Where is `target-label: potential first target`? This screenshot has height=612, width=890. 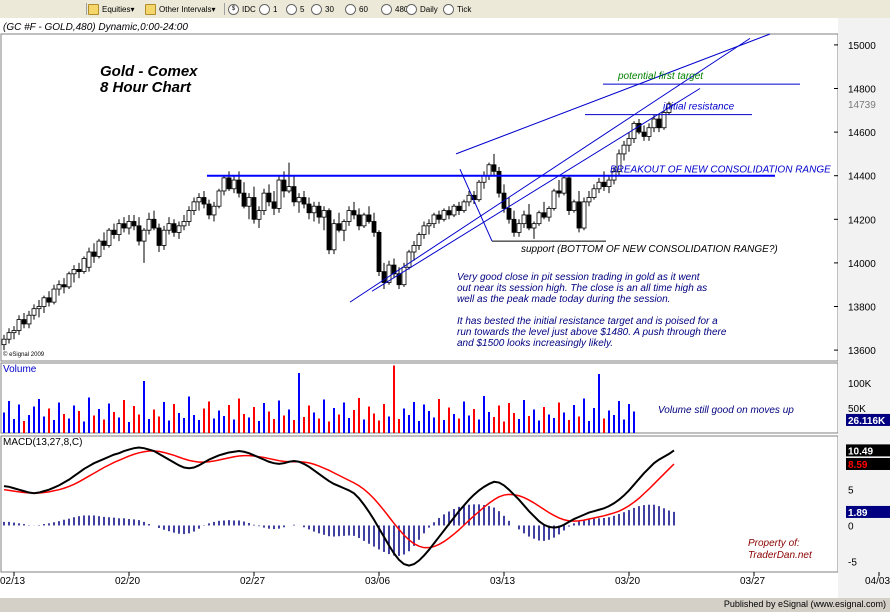
target-label: potential first target is located at coordinates (660, 76).